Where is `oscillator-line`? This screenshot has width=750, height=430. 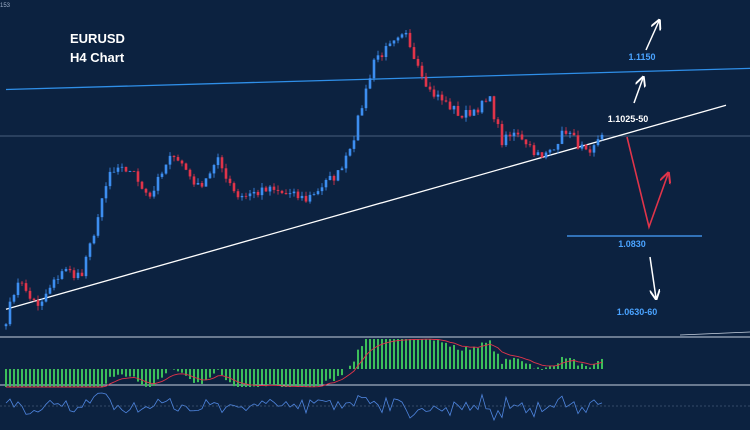
oscillator-line is located at coordinates (304, 407).